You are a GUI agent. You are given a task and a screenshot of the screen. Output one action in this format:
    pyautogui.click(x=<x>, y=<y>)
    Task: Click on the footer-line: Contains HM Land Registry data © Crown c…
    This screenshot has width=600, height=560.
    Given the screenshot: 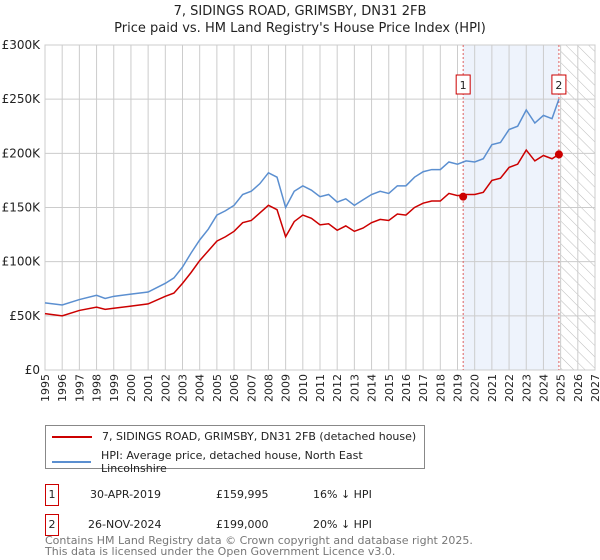 What is the action you would take?
    pyautogui.click(x=259, y=540)
    